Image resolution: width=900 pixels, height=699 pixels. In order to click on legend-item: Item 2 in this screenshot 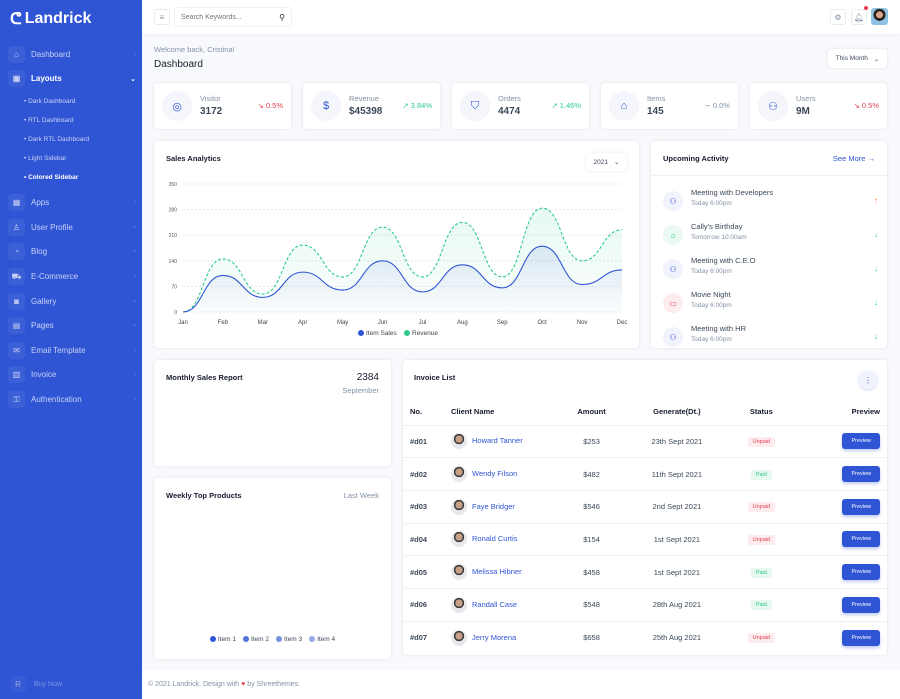, I will do `click(255, 639)`.